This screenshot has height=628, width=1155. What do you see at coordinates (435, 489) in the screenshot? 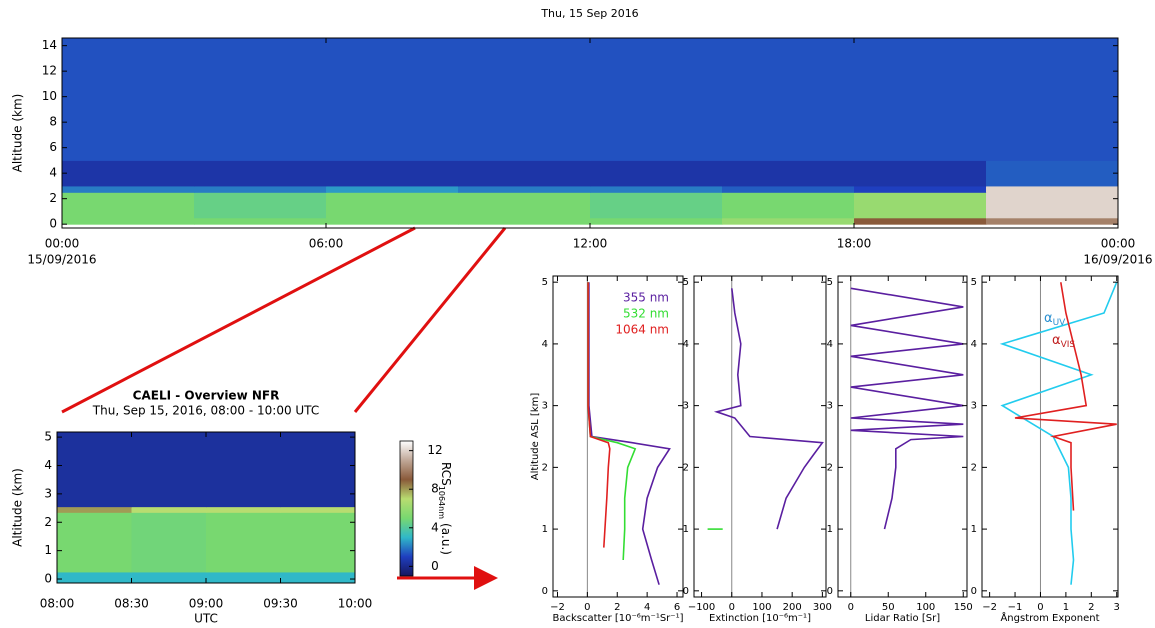
I see `colorbar-tick-label: 8` at bounding box center [435, 489].